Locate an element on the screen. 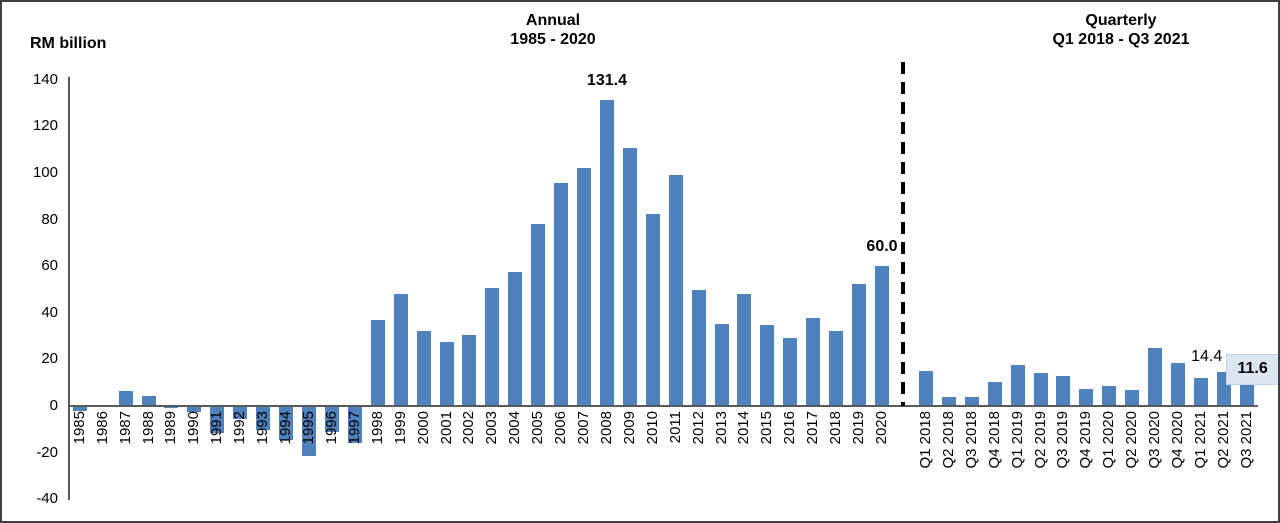  y-tick-label-140: 140 is located at coordinates (45, 79).